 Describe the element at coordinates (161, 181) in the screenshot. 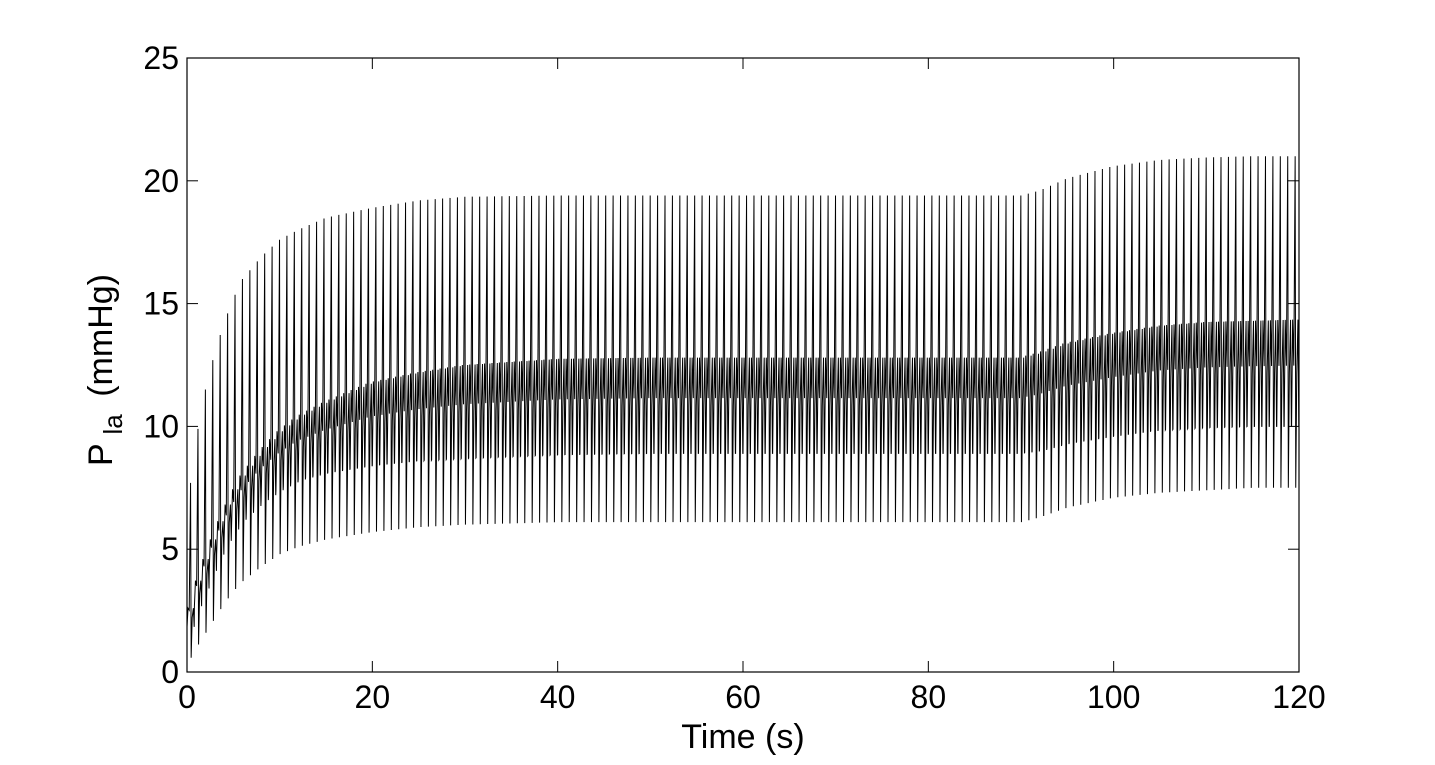

I see `y-tick-label: 20` at that location.